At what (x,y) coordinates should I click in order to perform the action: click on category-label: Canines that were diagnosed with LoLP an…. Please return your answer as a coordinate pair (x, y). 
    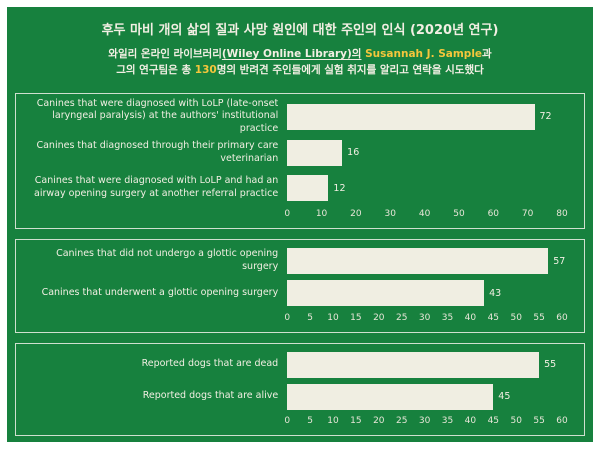
    Looking at the image, I should click on (156, 187).